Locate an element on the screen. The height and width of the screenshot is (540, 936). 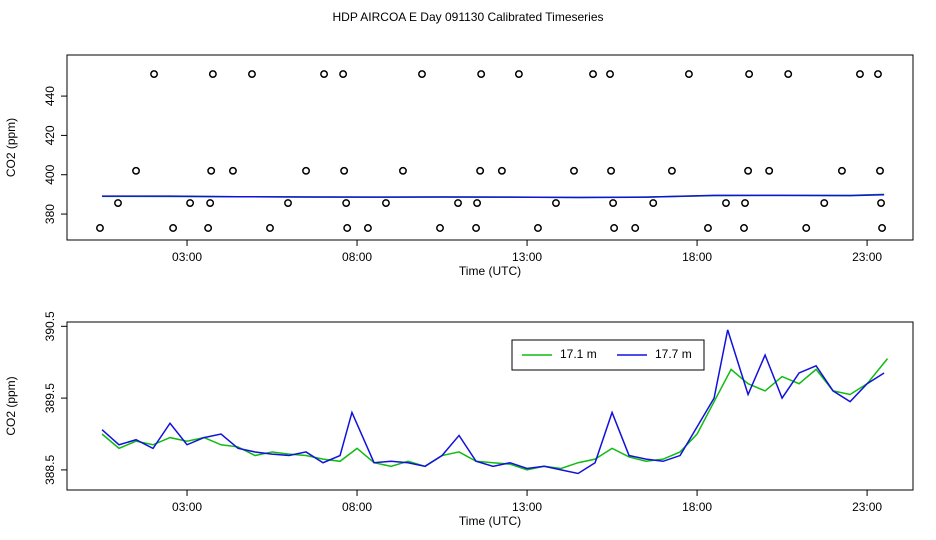
y-tick-label: 440 is located at coordinates (50, 96).